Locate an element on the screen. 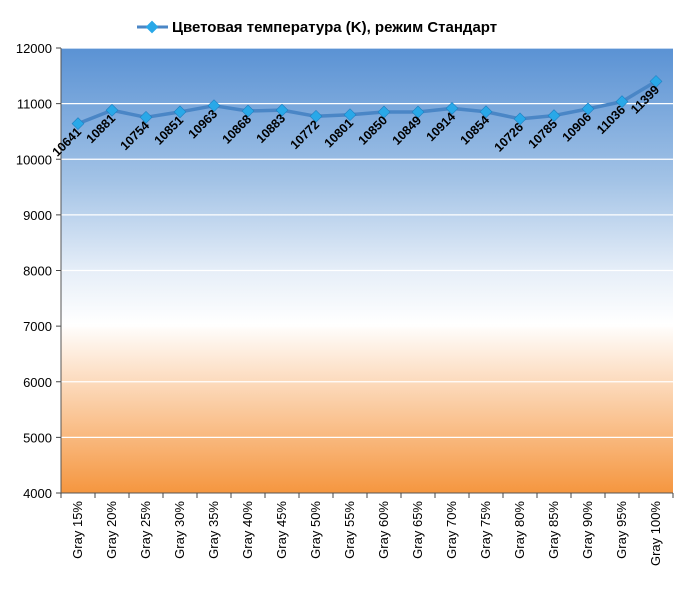  legend: Цветовая температура (K), режим Стандарт is located at coordinates (317, 27).